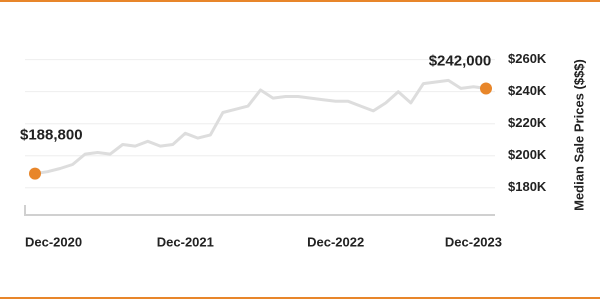 The image size is (600, 300). What do you see at coordinates (51, 135) in the screenshot?
I see `value-label: $188,800` at bounding box center [51, 135].